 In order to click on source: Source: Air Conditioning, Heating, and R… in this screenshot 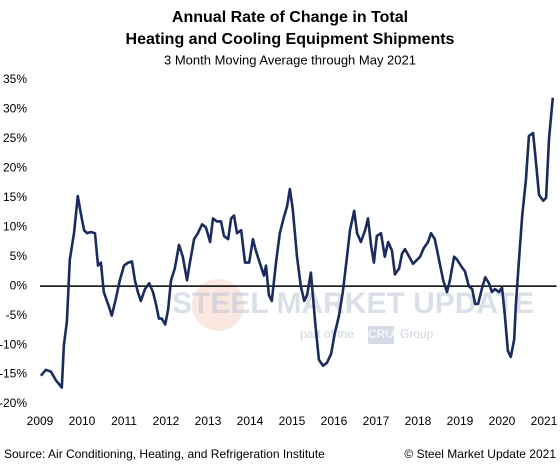, I will do `click(164, 454)`.